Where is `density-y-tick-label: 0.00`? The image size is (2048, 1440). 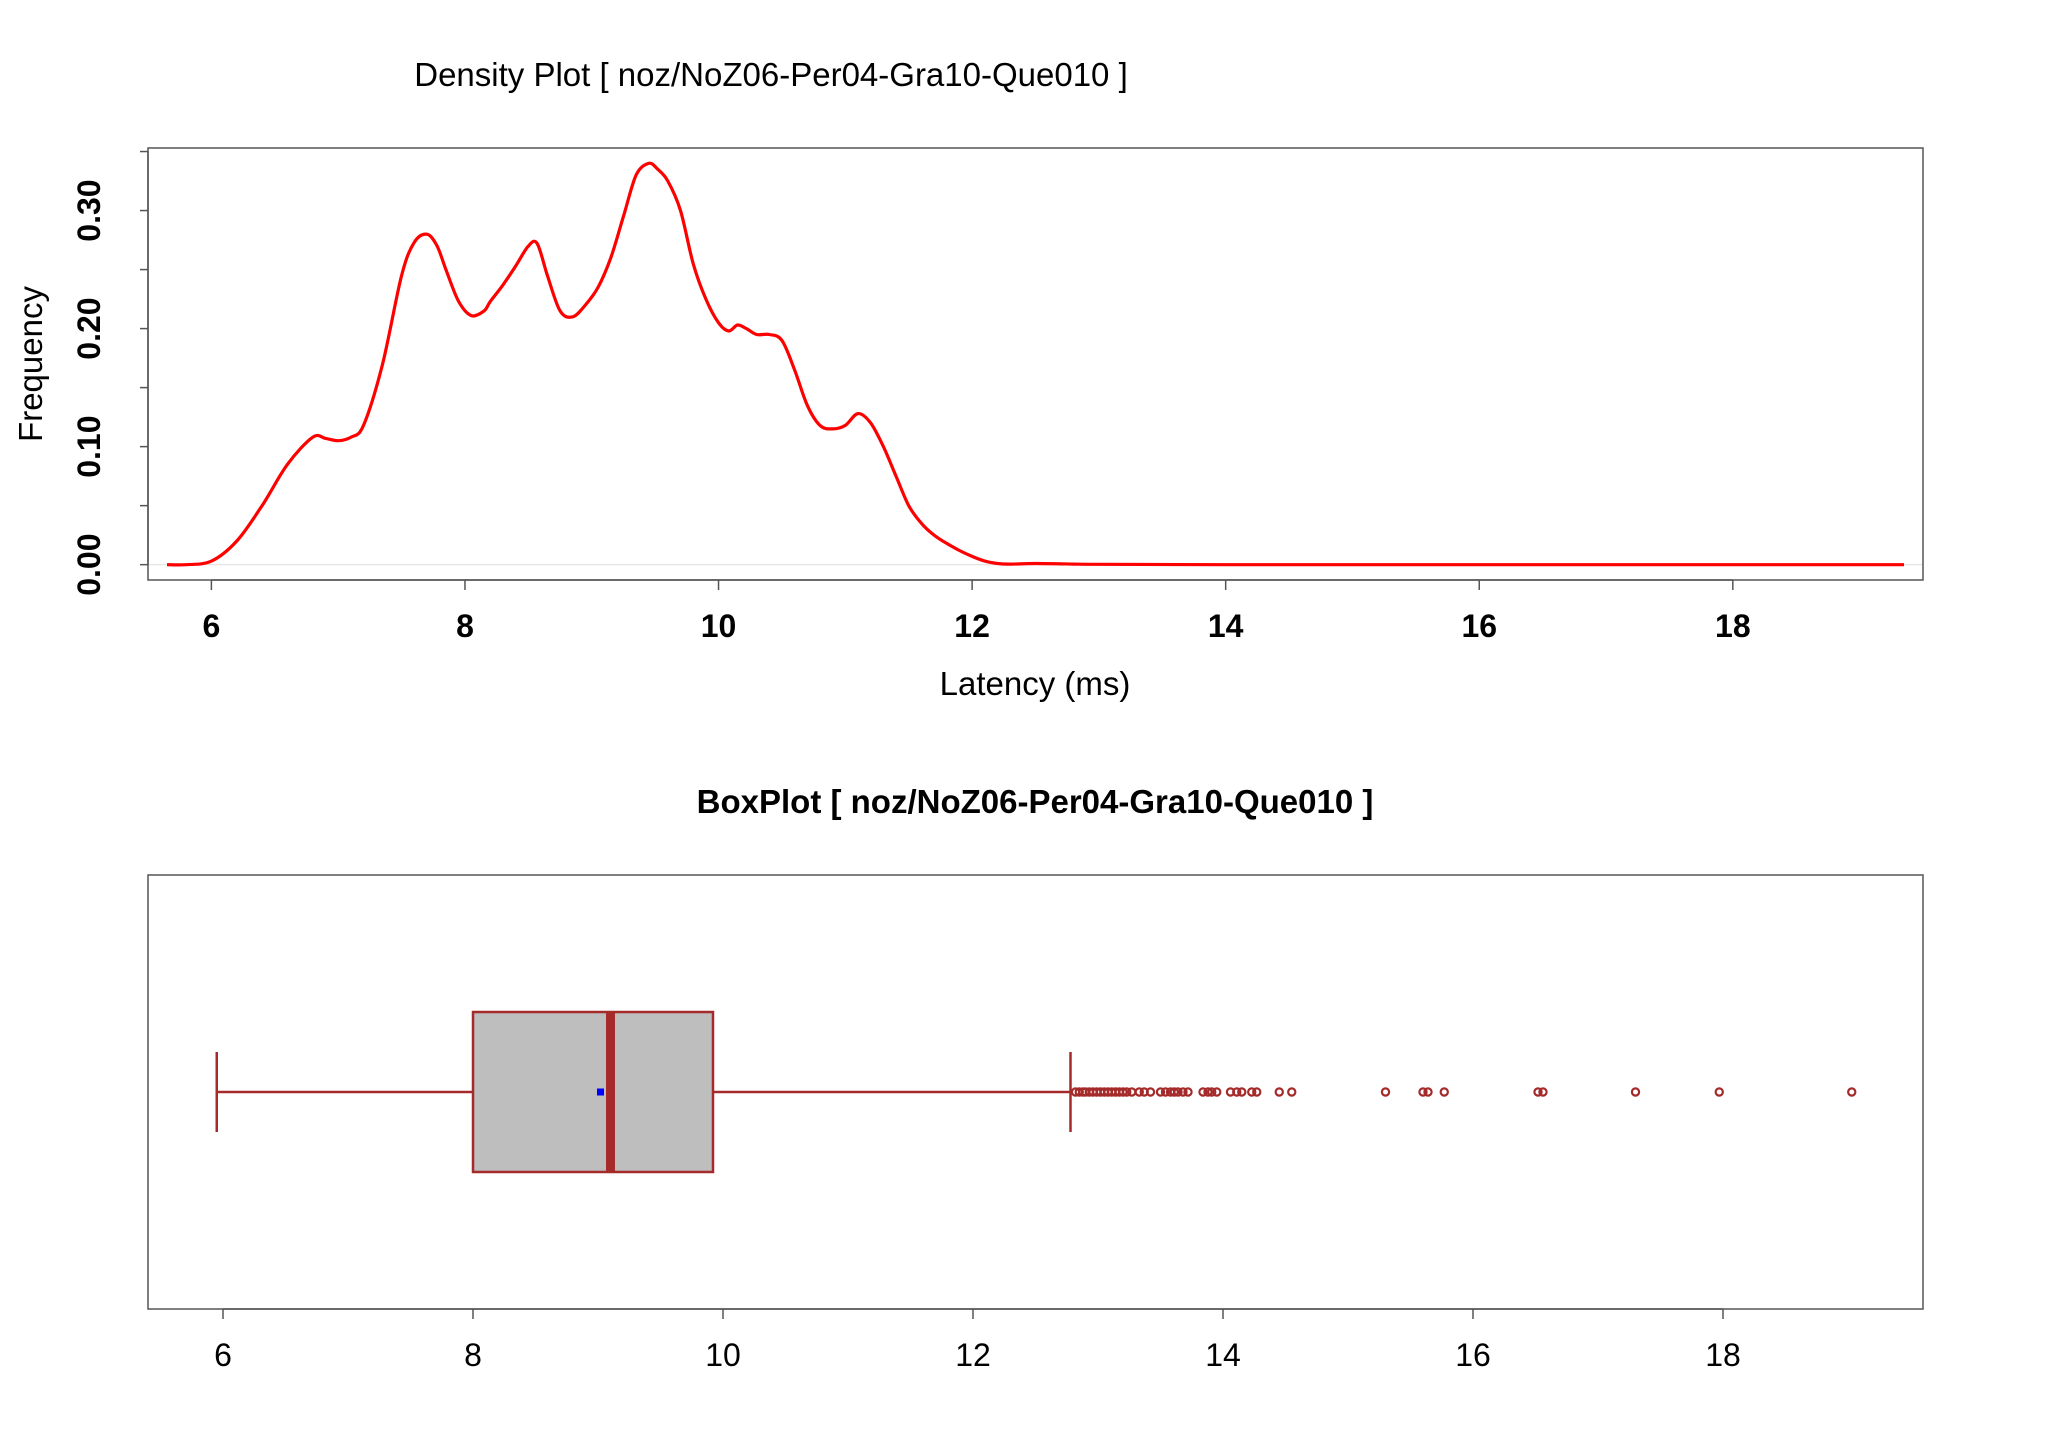 density-y-tick-label: 0.00 is located at coordinates (89, 565).